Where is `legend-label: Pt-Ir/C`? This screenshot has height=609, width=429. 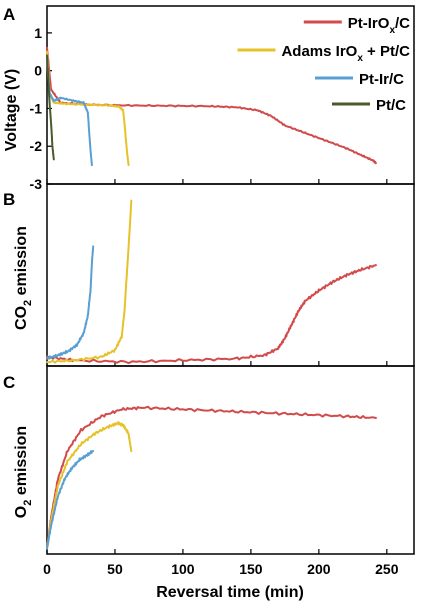
legend-label: Pt-Ir/C is located at coordinates (381, 79).